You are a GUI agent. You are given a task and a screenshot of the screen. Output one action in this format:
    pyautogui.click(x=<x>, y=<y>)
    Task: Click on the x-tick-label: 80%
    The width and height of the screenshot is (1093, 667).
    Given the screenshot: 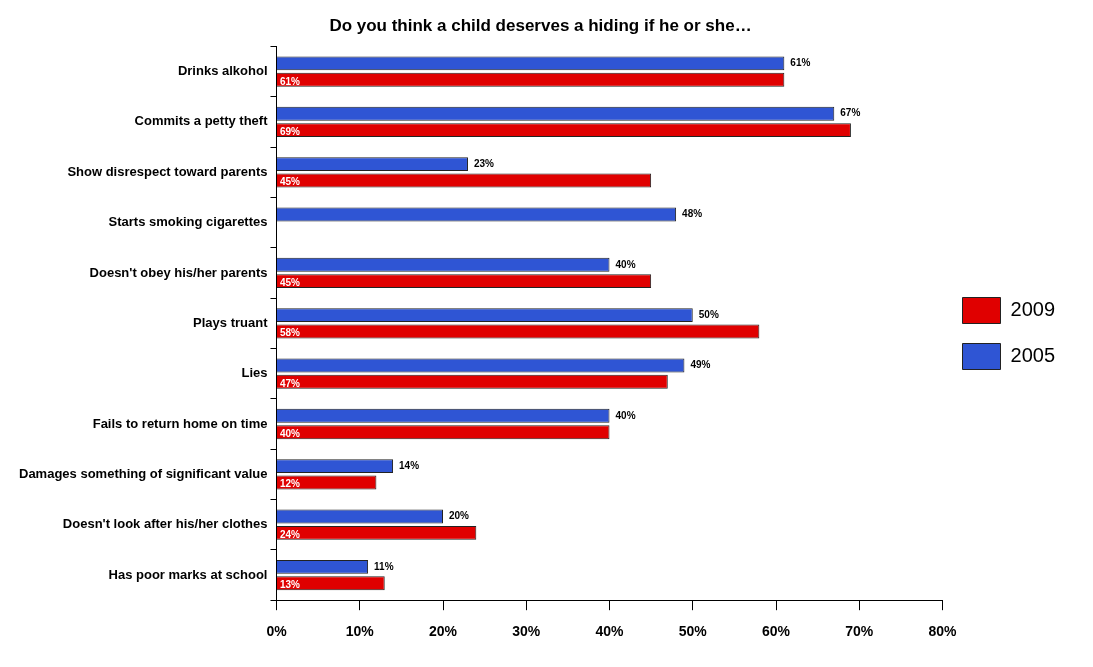 What is the action you would take?
    pyautogui.click(x=943, y=631)
    